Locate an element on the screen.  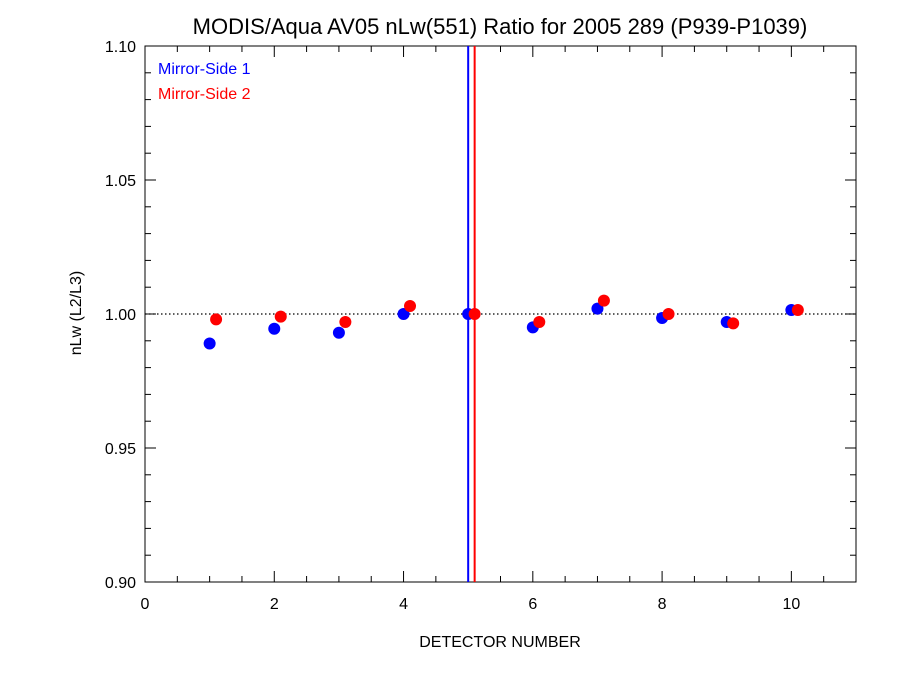
y-tick-label: 1.10 is located at coordinates (120, 47).